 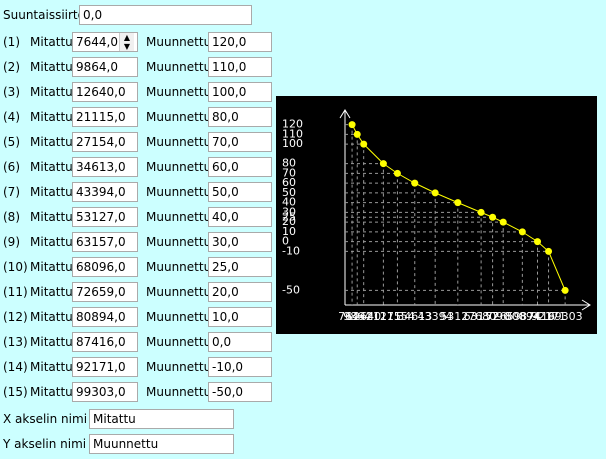 What do you see at coordinates (11, 92) in the screenshot?
I see `row-index: (3)` at bounding box center [11, 92].